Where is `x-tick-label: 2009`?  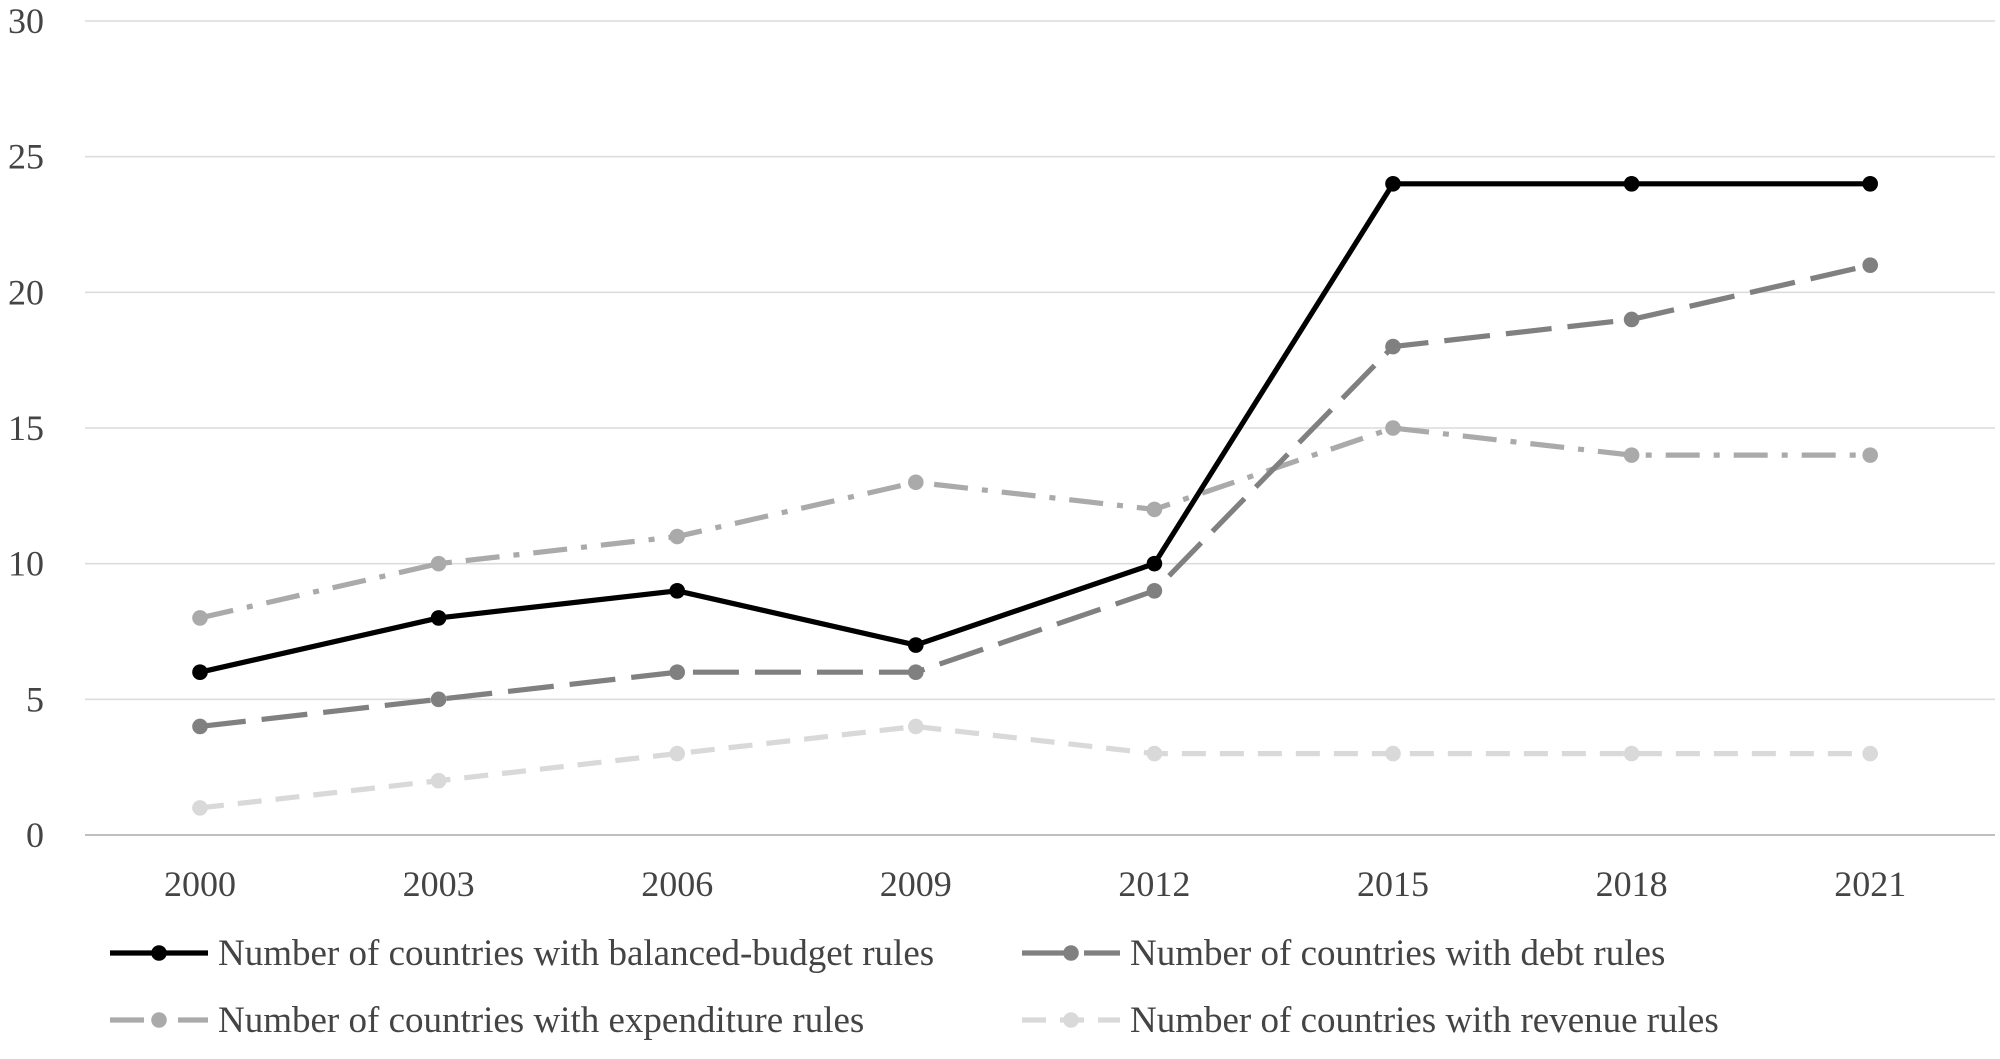
x-tick-label: 2009 is located at coordinates (916, 884).